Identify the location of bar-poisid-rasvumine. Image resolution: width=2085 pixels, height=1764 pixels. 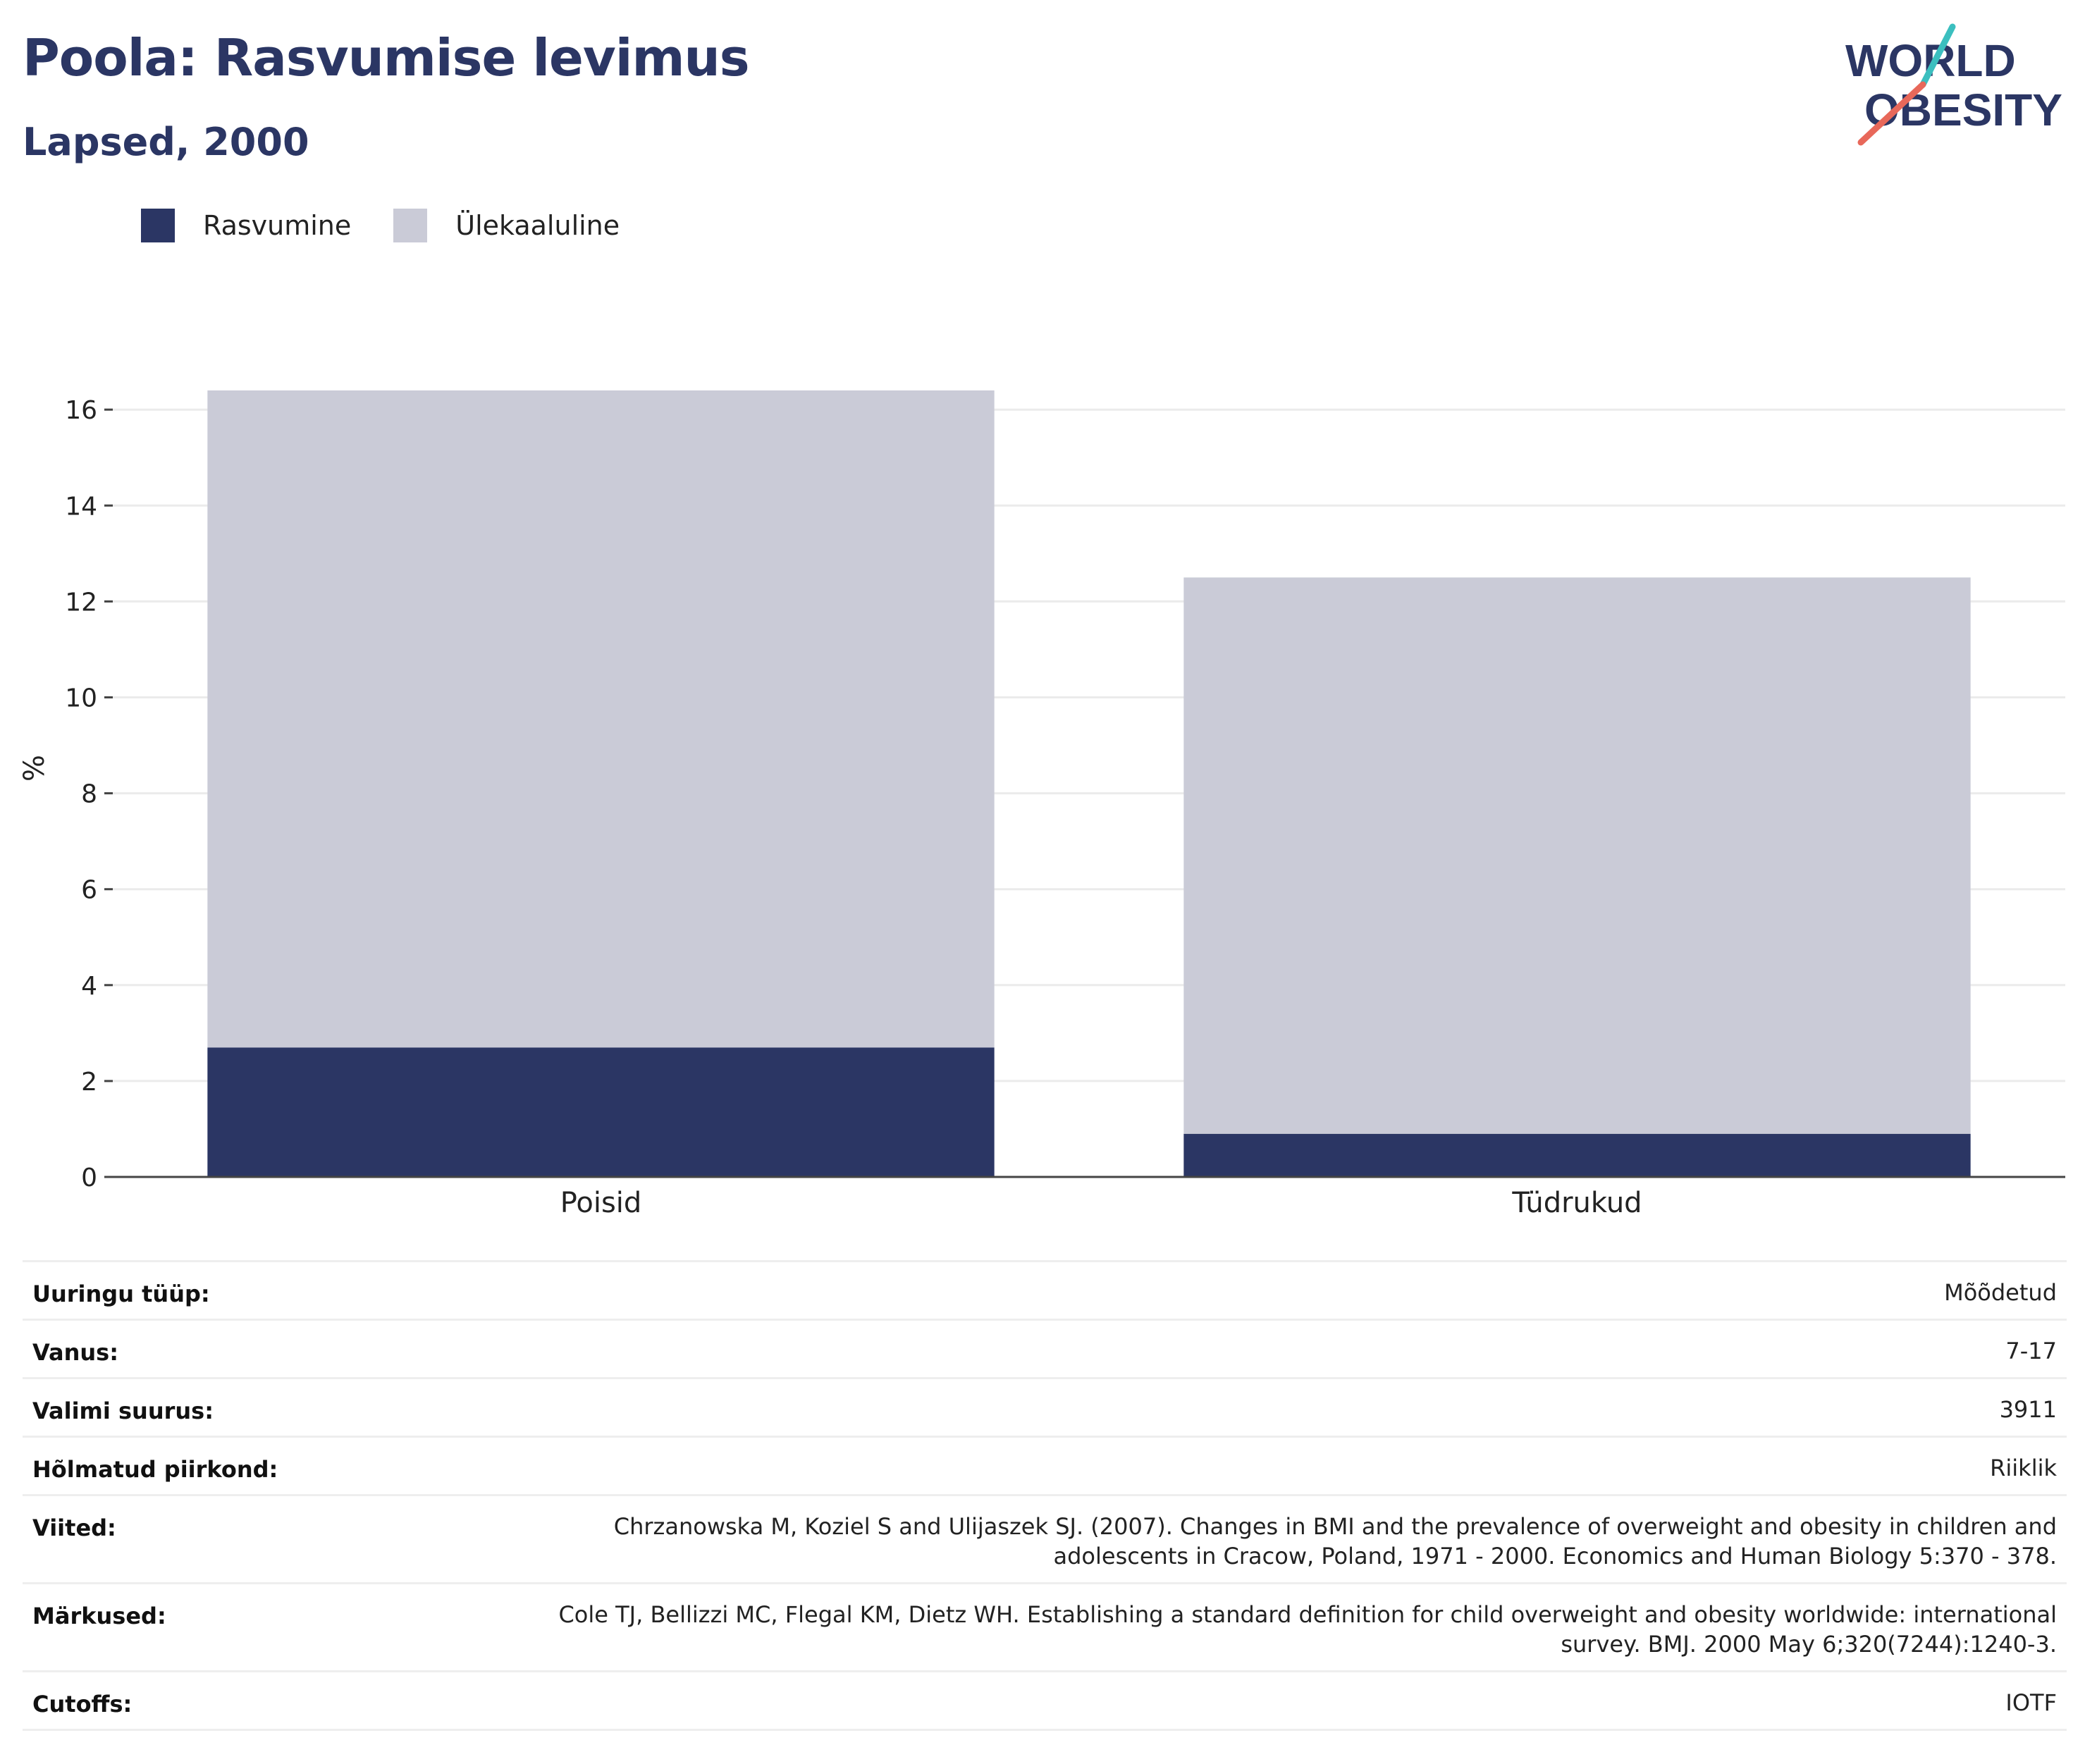
(601, 1112).